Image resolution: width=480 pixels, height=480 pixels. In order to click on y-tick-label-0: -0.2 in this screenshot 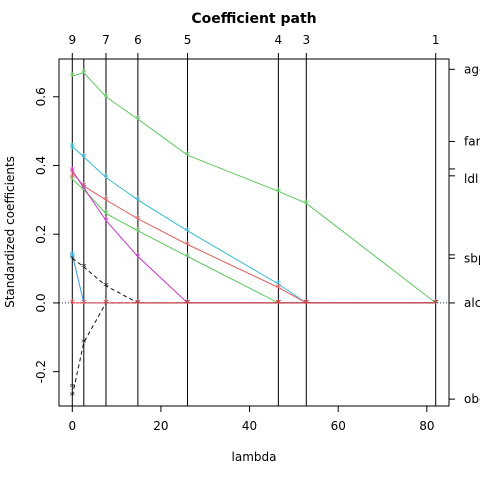, I will do `click(41, 371)`.